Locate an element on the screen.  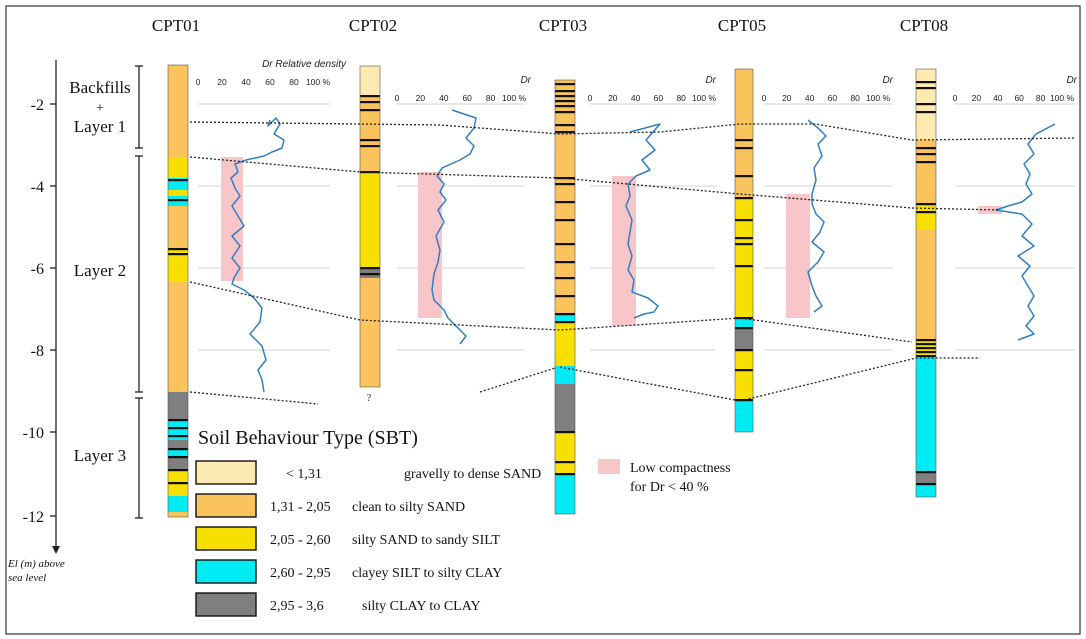
dr-tick-label: 60 is located at coordinates (833, 98).